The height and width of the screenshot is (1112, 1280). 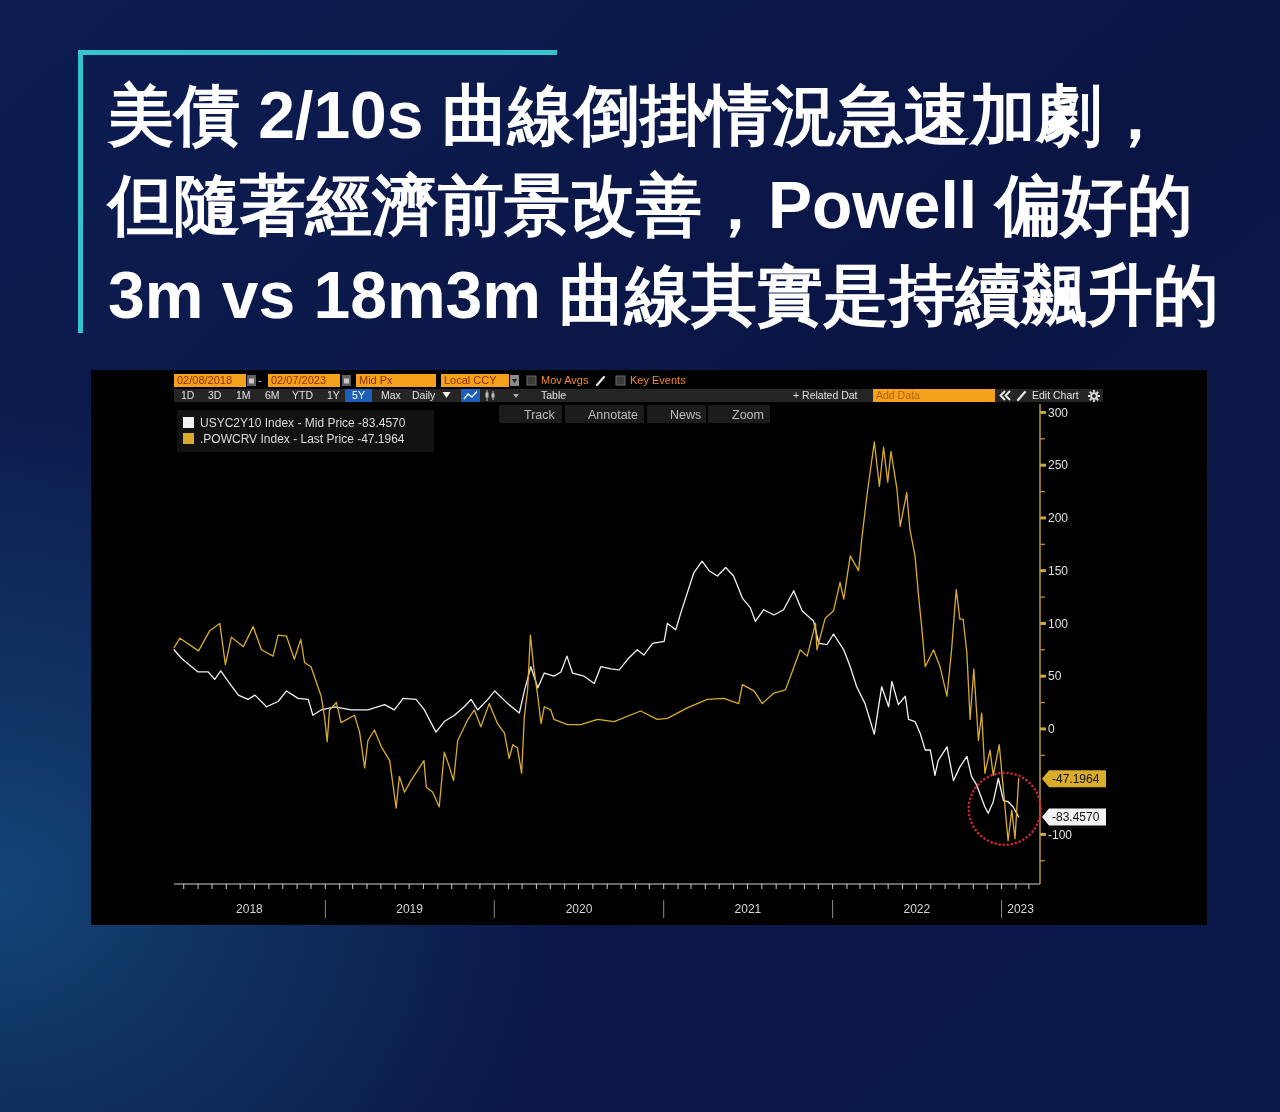 I want to click on text: Daily, so click(x=424, y=395).